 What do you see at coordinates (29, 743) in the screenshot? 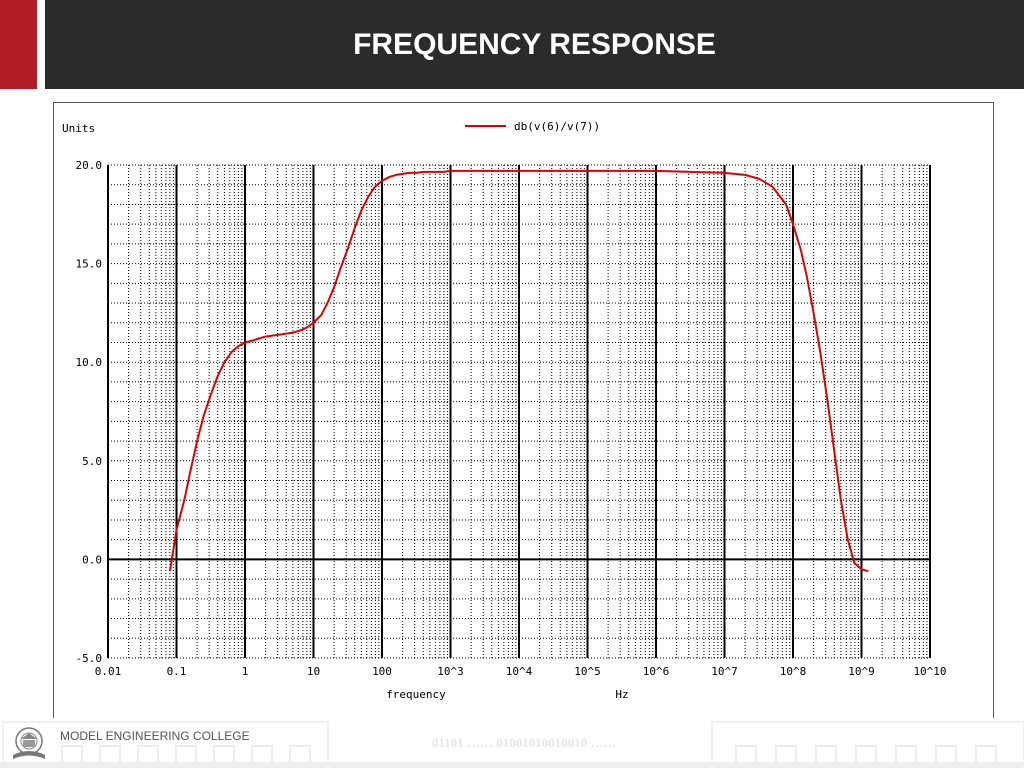
I see `college-logo-icon` at bounding box center [29, 743].